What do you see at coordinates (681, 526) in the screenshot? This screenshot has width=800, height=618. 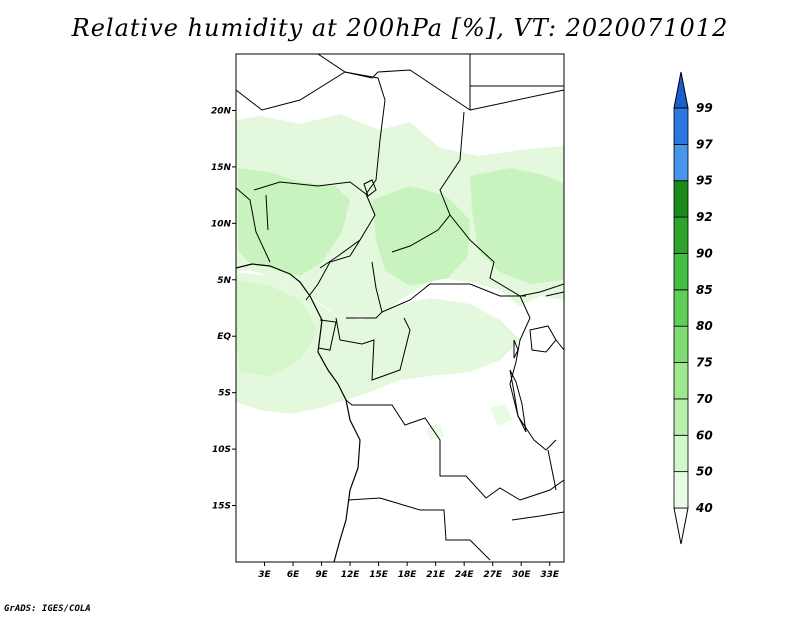 I see `colorbar-lower-extension` at bounding box center [681, 526].